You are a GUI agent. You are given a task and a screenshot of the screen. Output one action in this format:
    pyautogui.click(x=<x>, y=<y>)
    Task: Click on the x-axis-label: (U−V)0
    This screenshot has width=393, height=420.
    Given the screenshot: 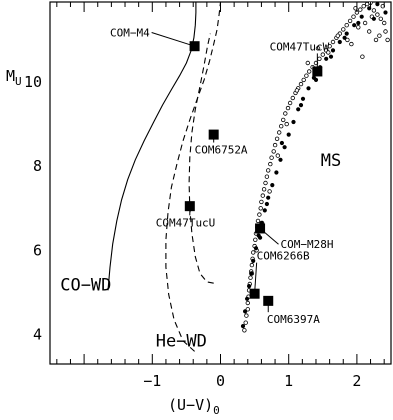 What is the action you would take?
    pyautogui.click(x=194, y=406)
    